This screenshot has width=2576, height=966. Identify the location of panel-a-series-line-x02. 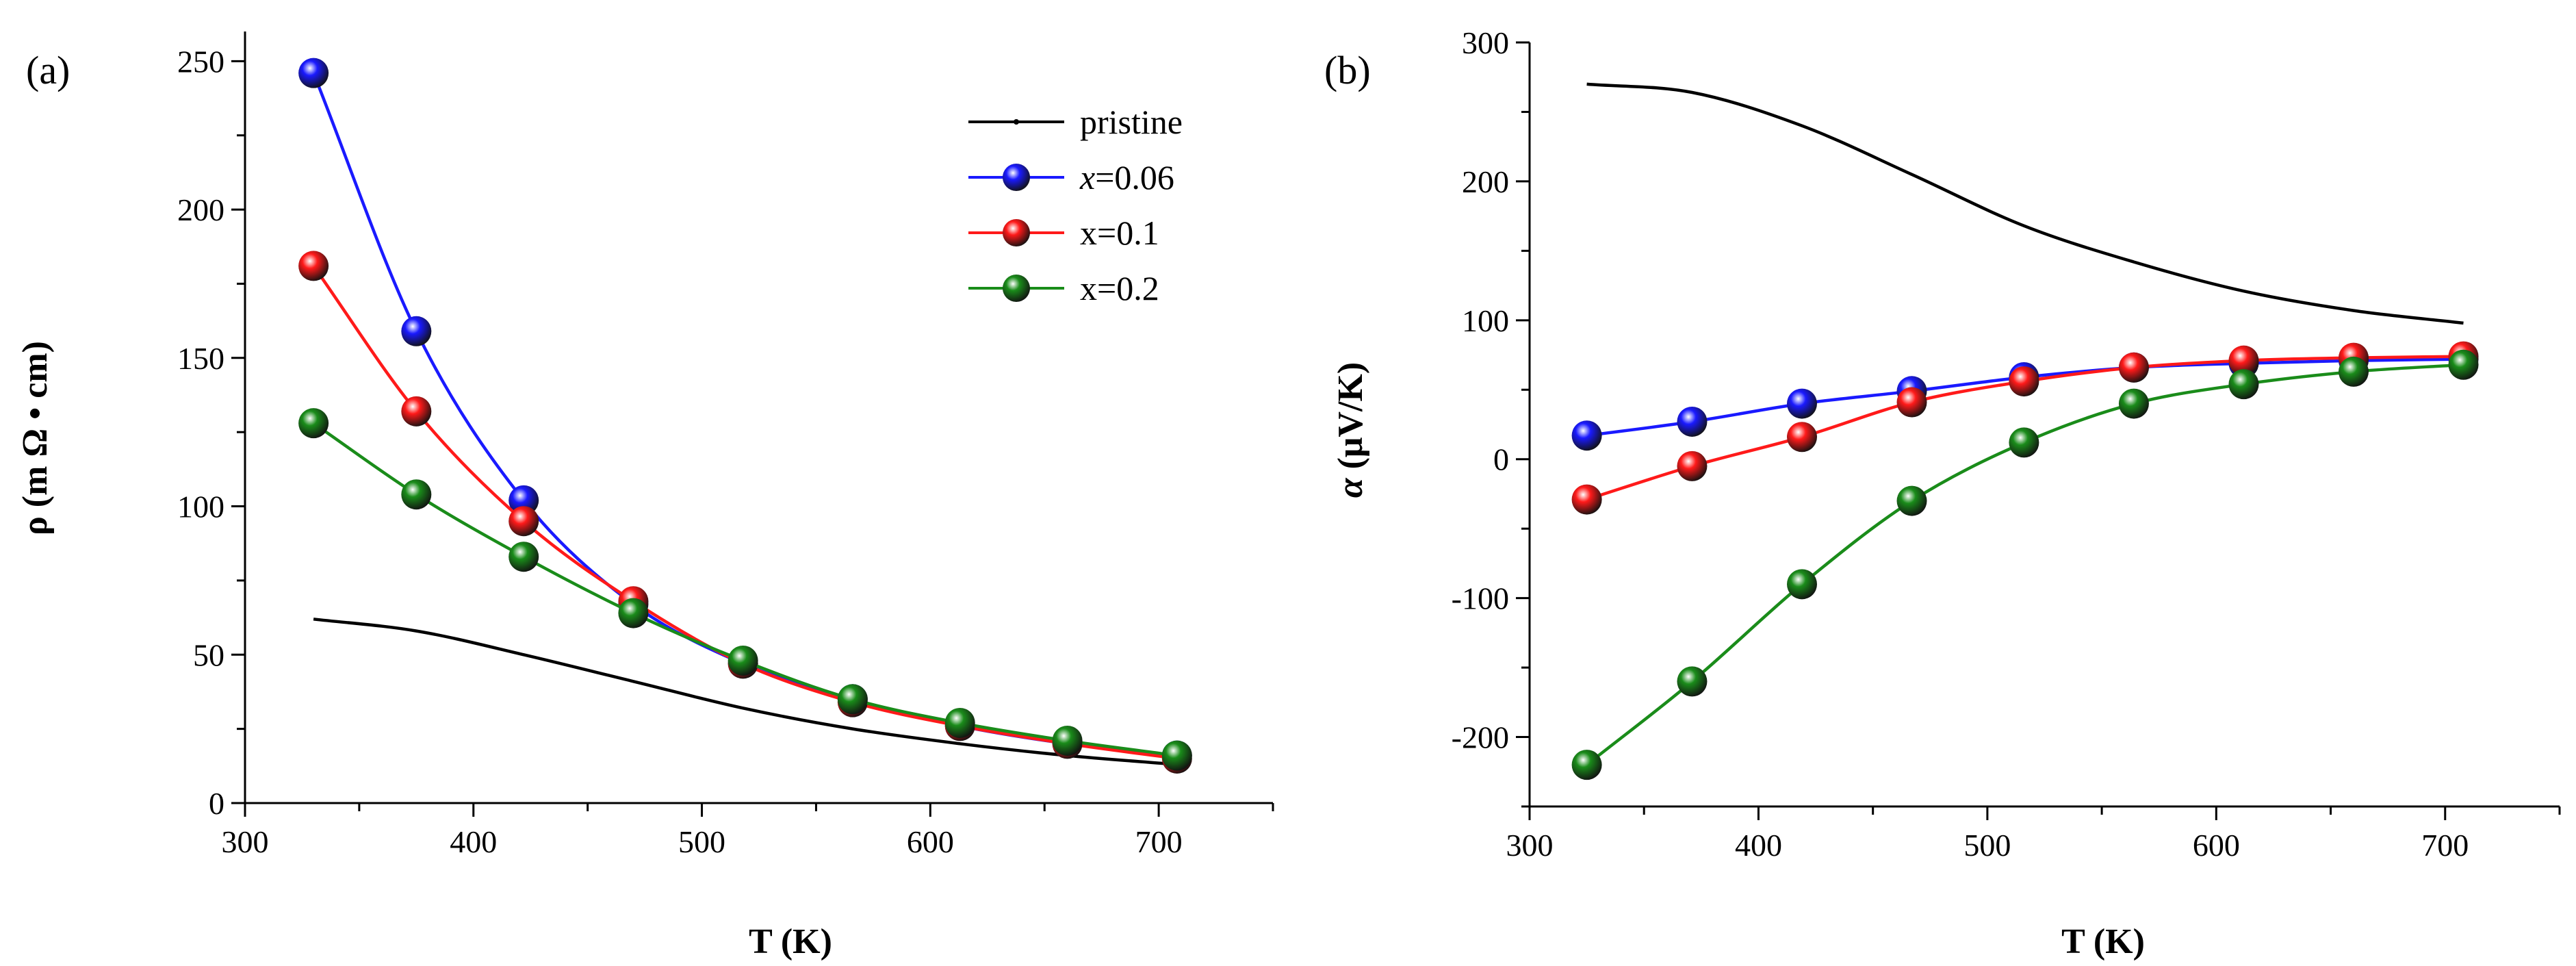
(745, 590).